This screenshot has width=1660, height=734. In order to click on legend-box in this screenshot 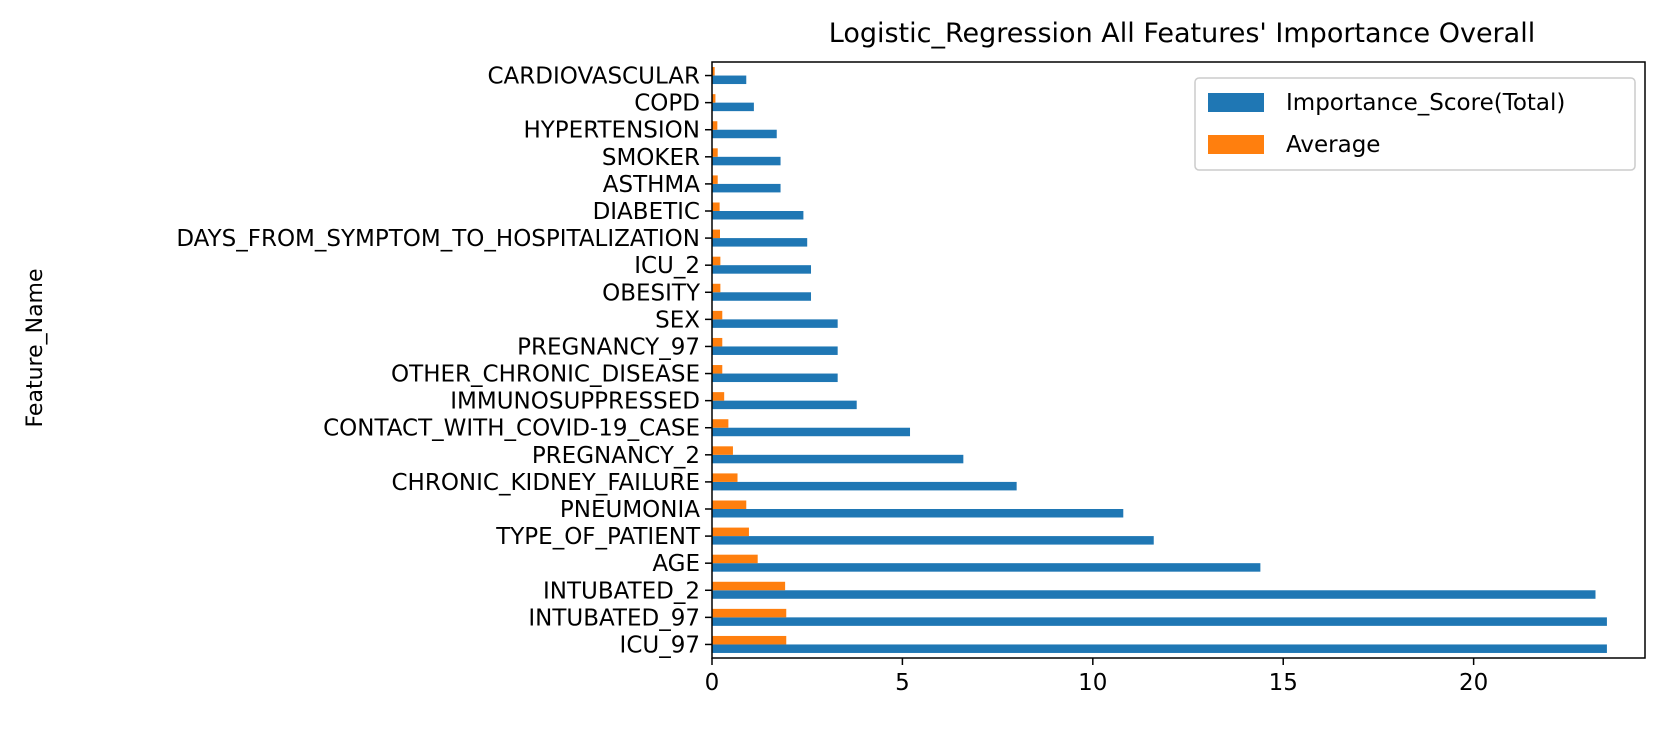, I will do `click(1415, 124)`.